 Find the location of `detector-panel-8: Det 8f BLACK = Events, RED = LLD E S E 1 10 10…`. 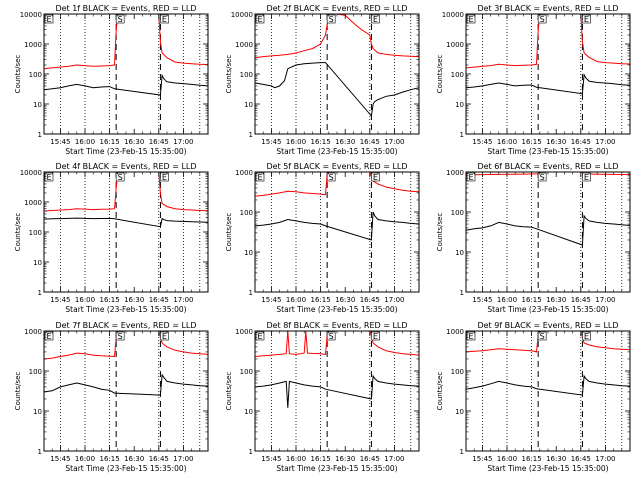

detector-panel-8: Det 8f BLACK = Events, RED = LLD E S E 1 10 10… is located at coordinates (322, 397).